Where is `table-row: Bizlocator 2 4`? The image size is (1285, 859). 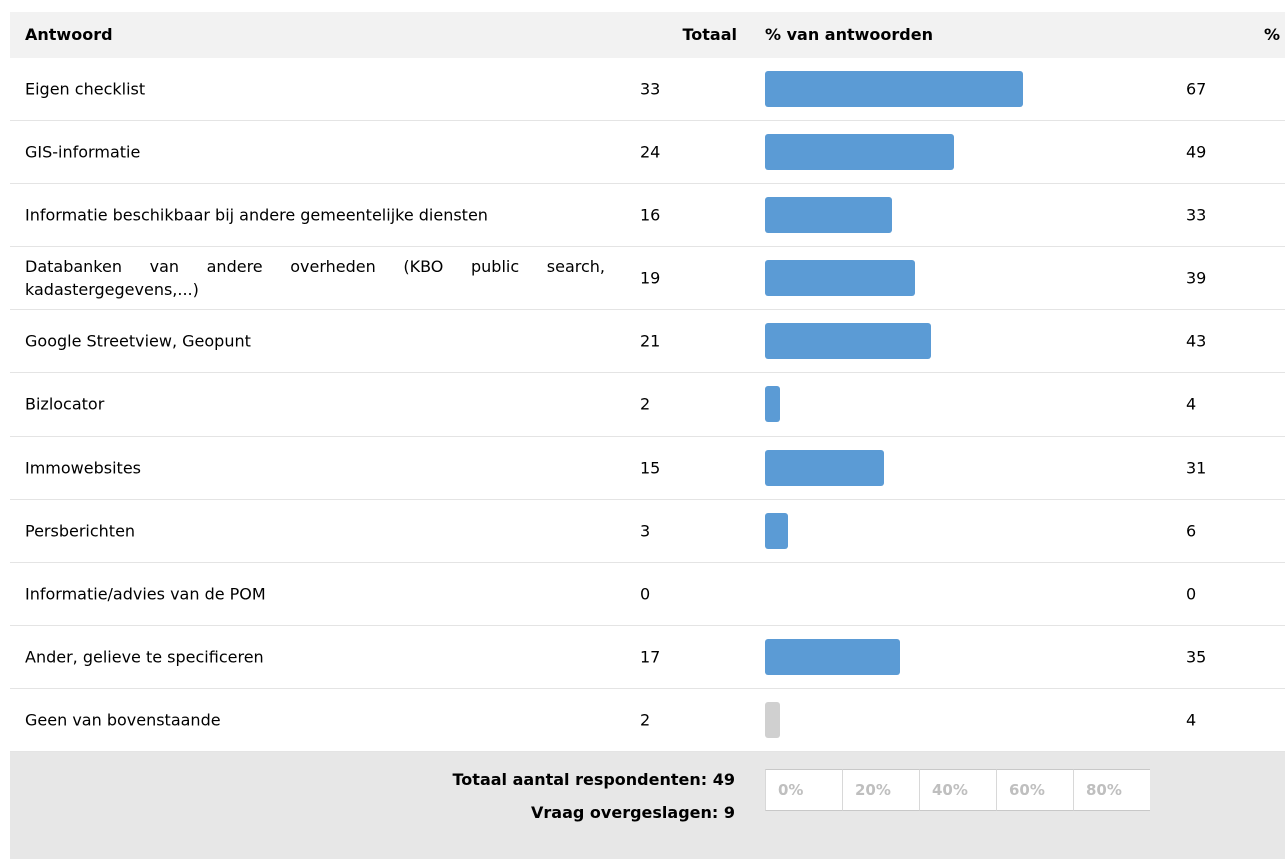 table-row: Bizlocator 2 4 is located at coordinates (647, 405).